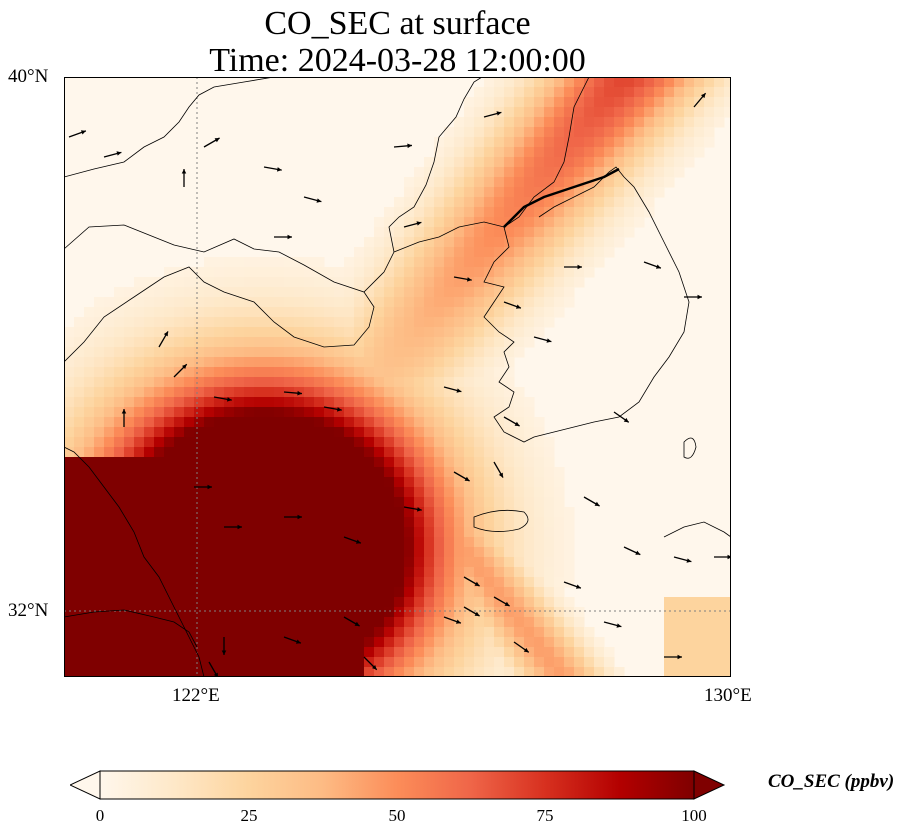 The height and width of the screenshot is (836, 916). Describe the element at coordinates (397, 785) in the screenshot. I see `colorbar-svg` at that location.